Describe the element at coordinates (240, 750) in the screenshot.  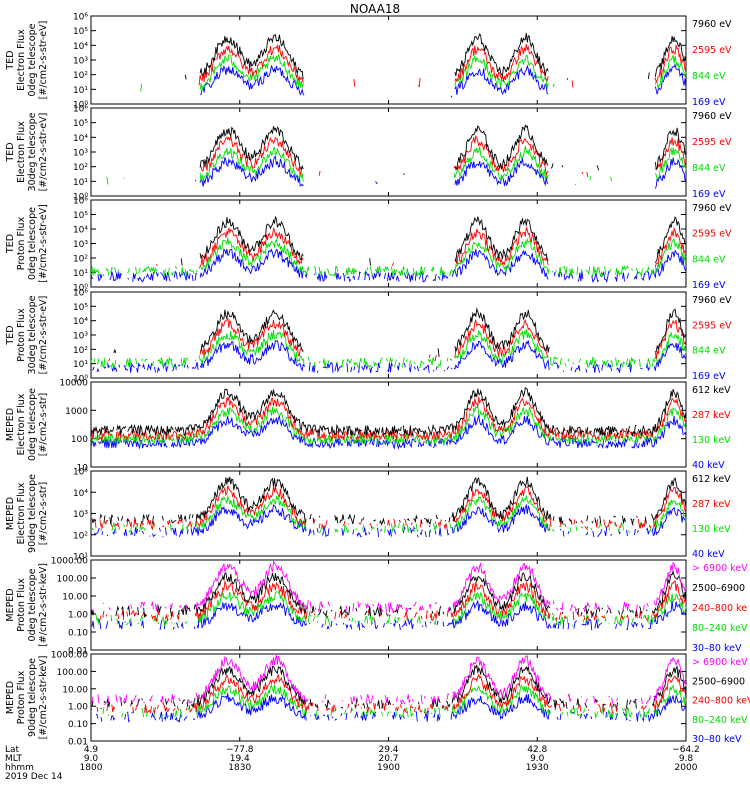
I see `x-tick-label: −77.8` at that location.